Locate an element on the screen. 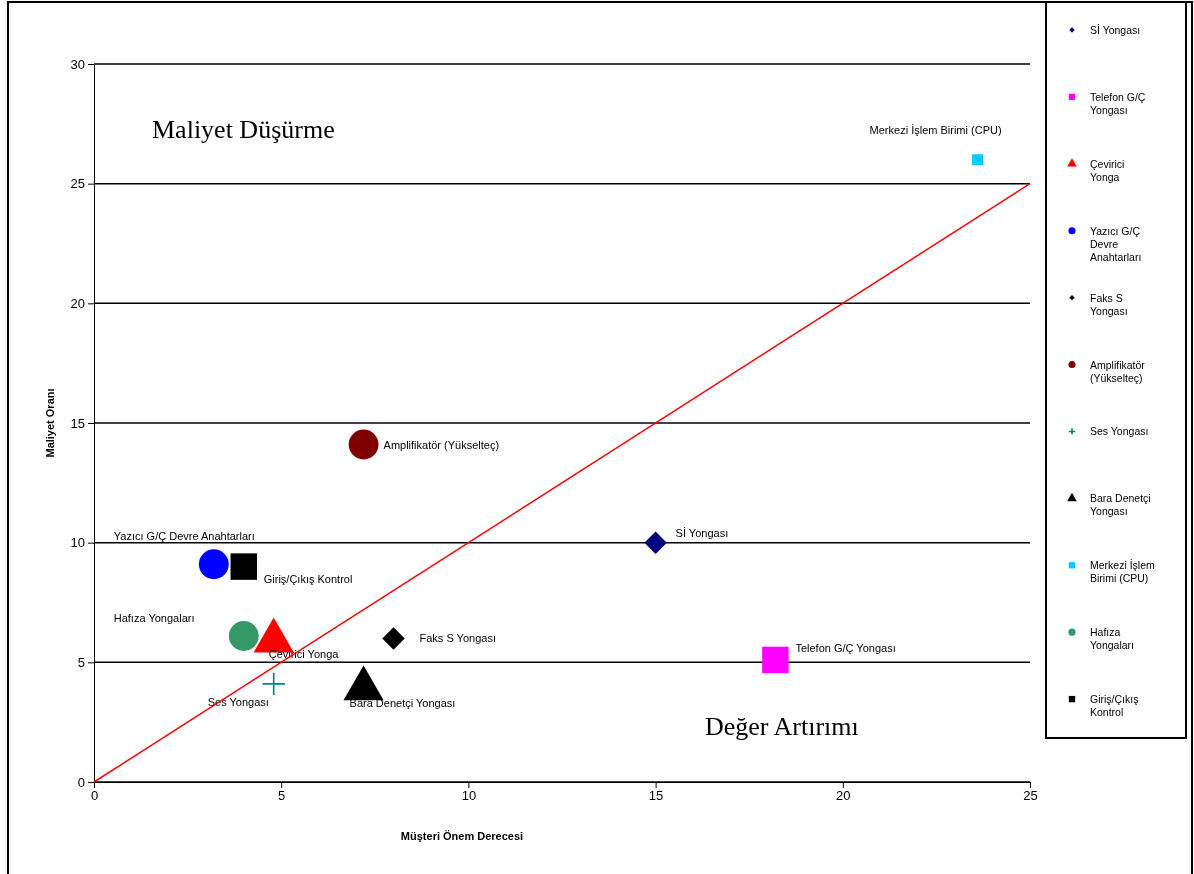 This screenshot has width=1194, height=874. annotation: Maliyet Düşürme is located at coordinates (243, 129).